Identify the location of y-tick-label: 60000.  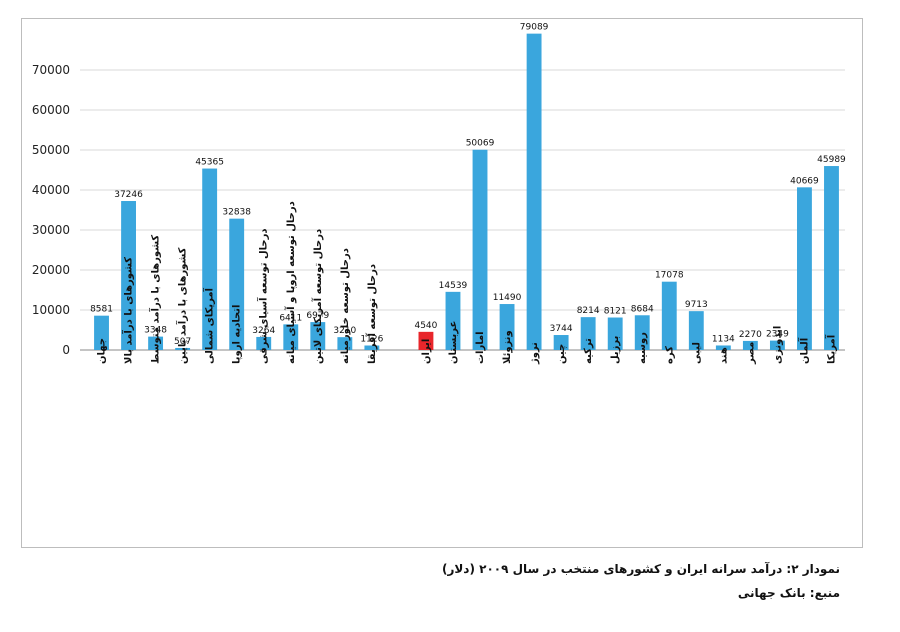
(51, 110).